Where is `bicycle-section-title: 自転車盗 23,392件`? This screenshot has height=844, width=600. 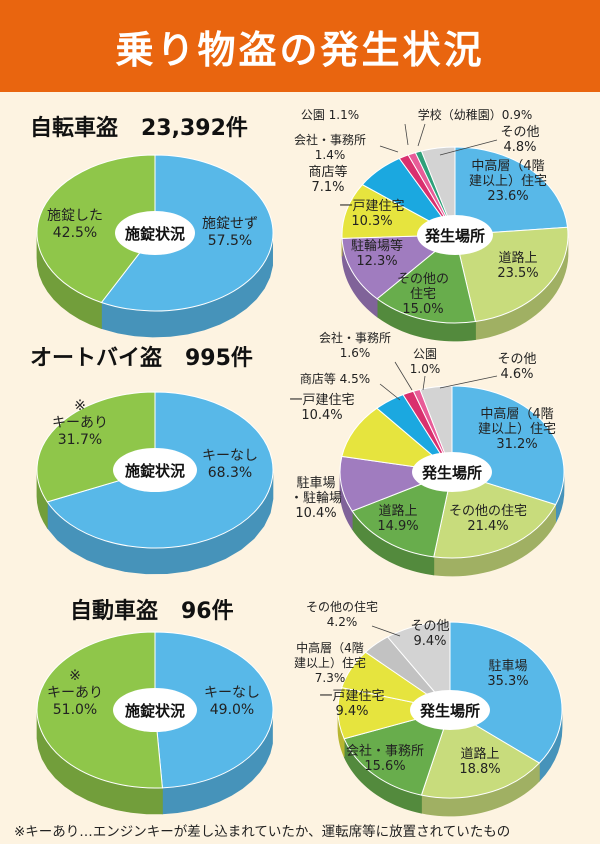
bicycle-section-title: 自転車盗 23,392件 is located at coordinates (139, 126).